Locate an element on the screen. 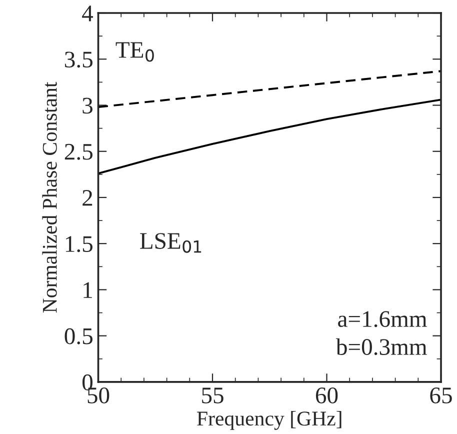  text: LSE$_{01}$ is located at coordinates (171, 243).